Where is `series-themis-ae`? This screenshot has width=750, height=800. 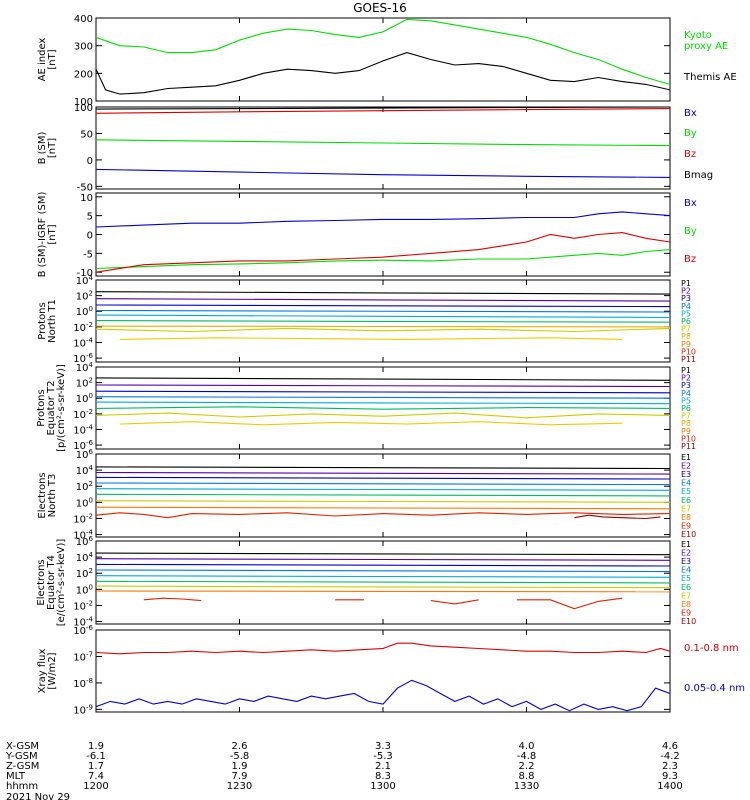
series-themis-ae is located at coordinates (383, 73).